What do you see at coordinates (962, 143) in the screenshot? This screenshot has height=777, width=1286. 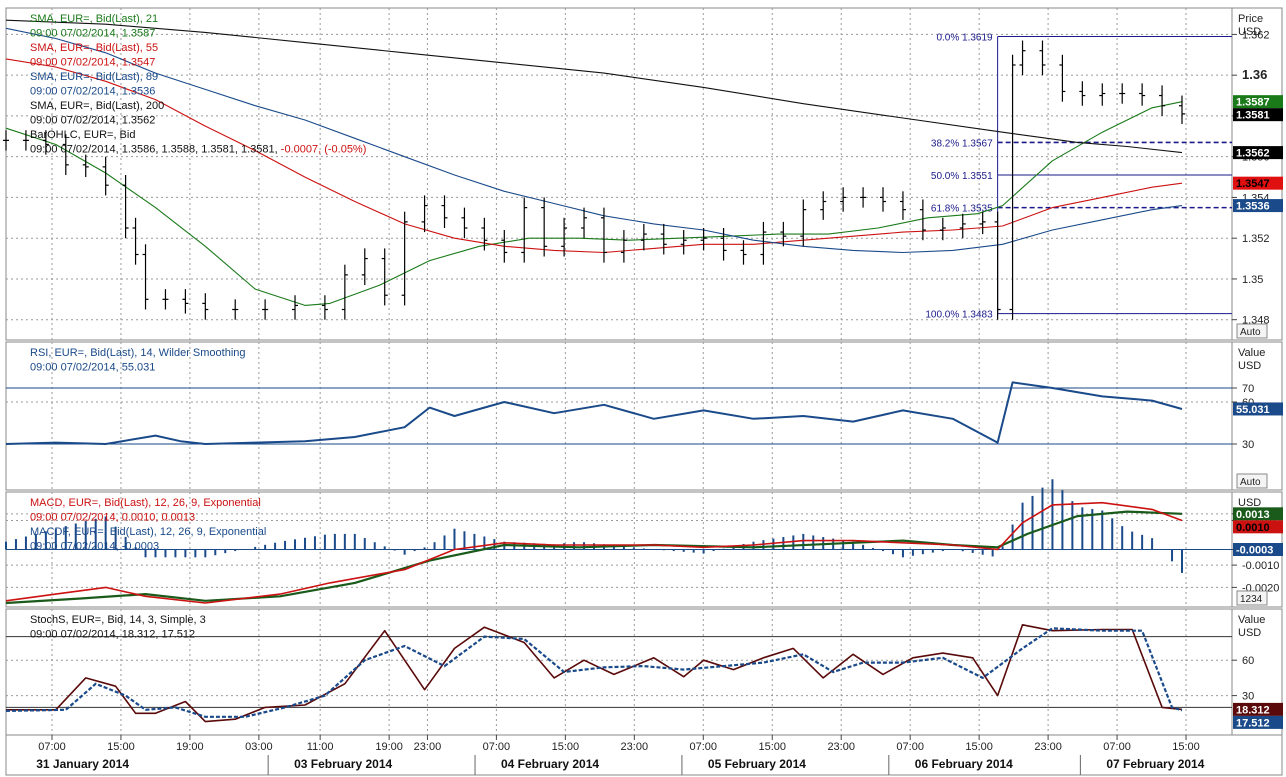 I see `fibonacci-label: 38.2% 1.3567` at bounding box center [962, 143].